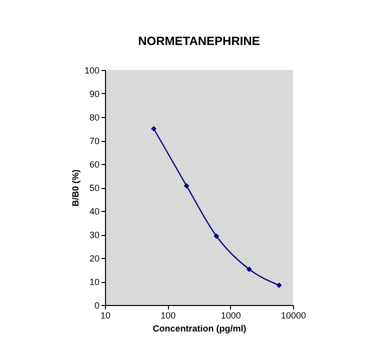  I want to click on x-tick-label: 10000, so click(293, 315).